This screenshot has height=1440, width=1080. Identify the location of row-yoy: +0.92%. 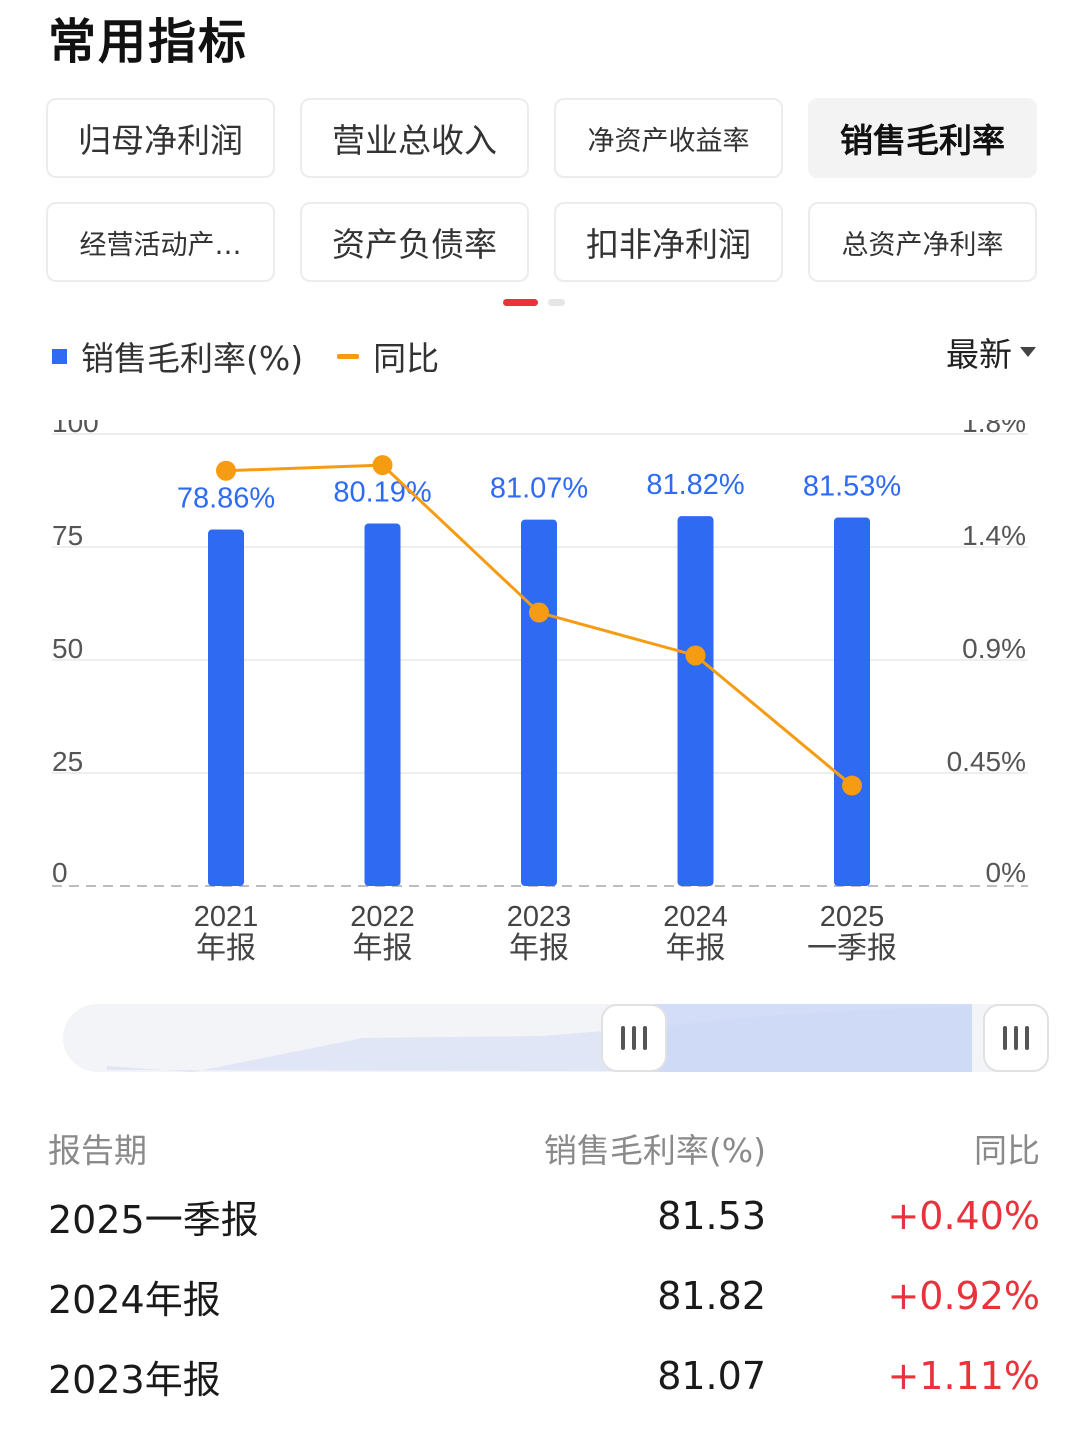
(963, 1296).